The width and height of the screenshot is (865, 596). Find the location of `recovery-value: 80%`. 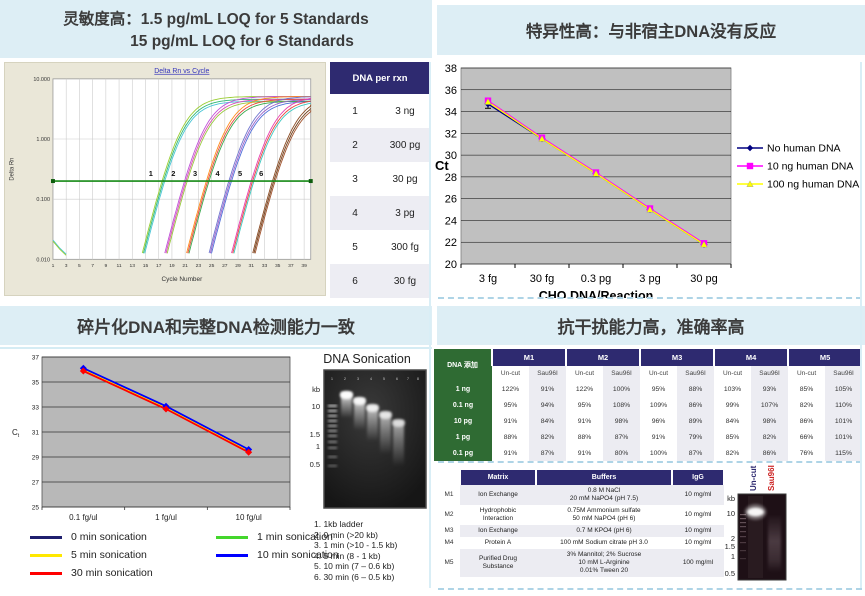

recovery-value: 80% is located at coordinates (622, 453).